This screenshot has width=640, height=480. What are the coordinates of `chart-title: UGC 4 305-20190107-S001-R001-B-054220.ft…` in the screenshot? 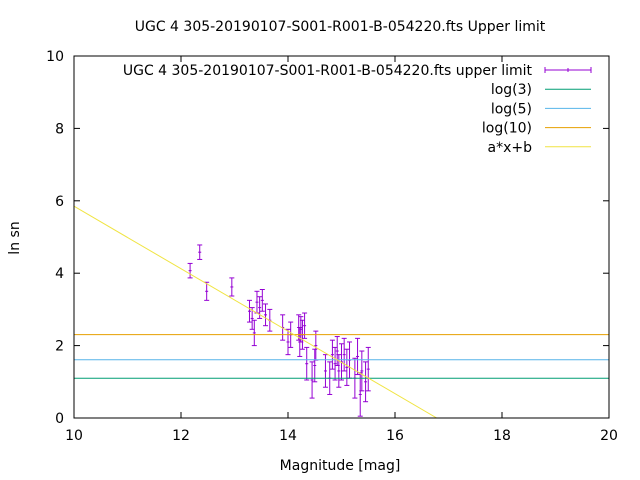 It's located at (340, 27).